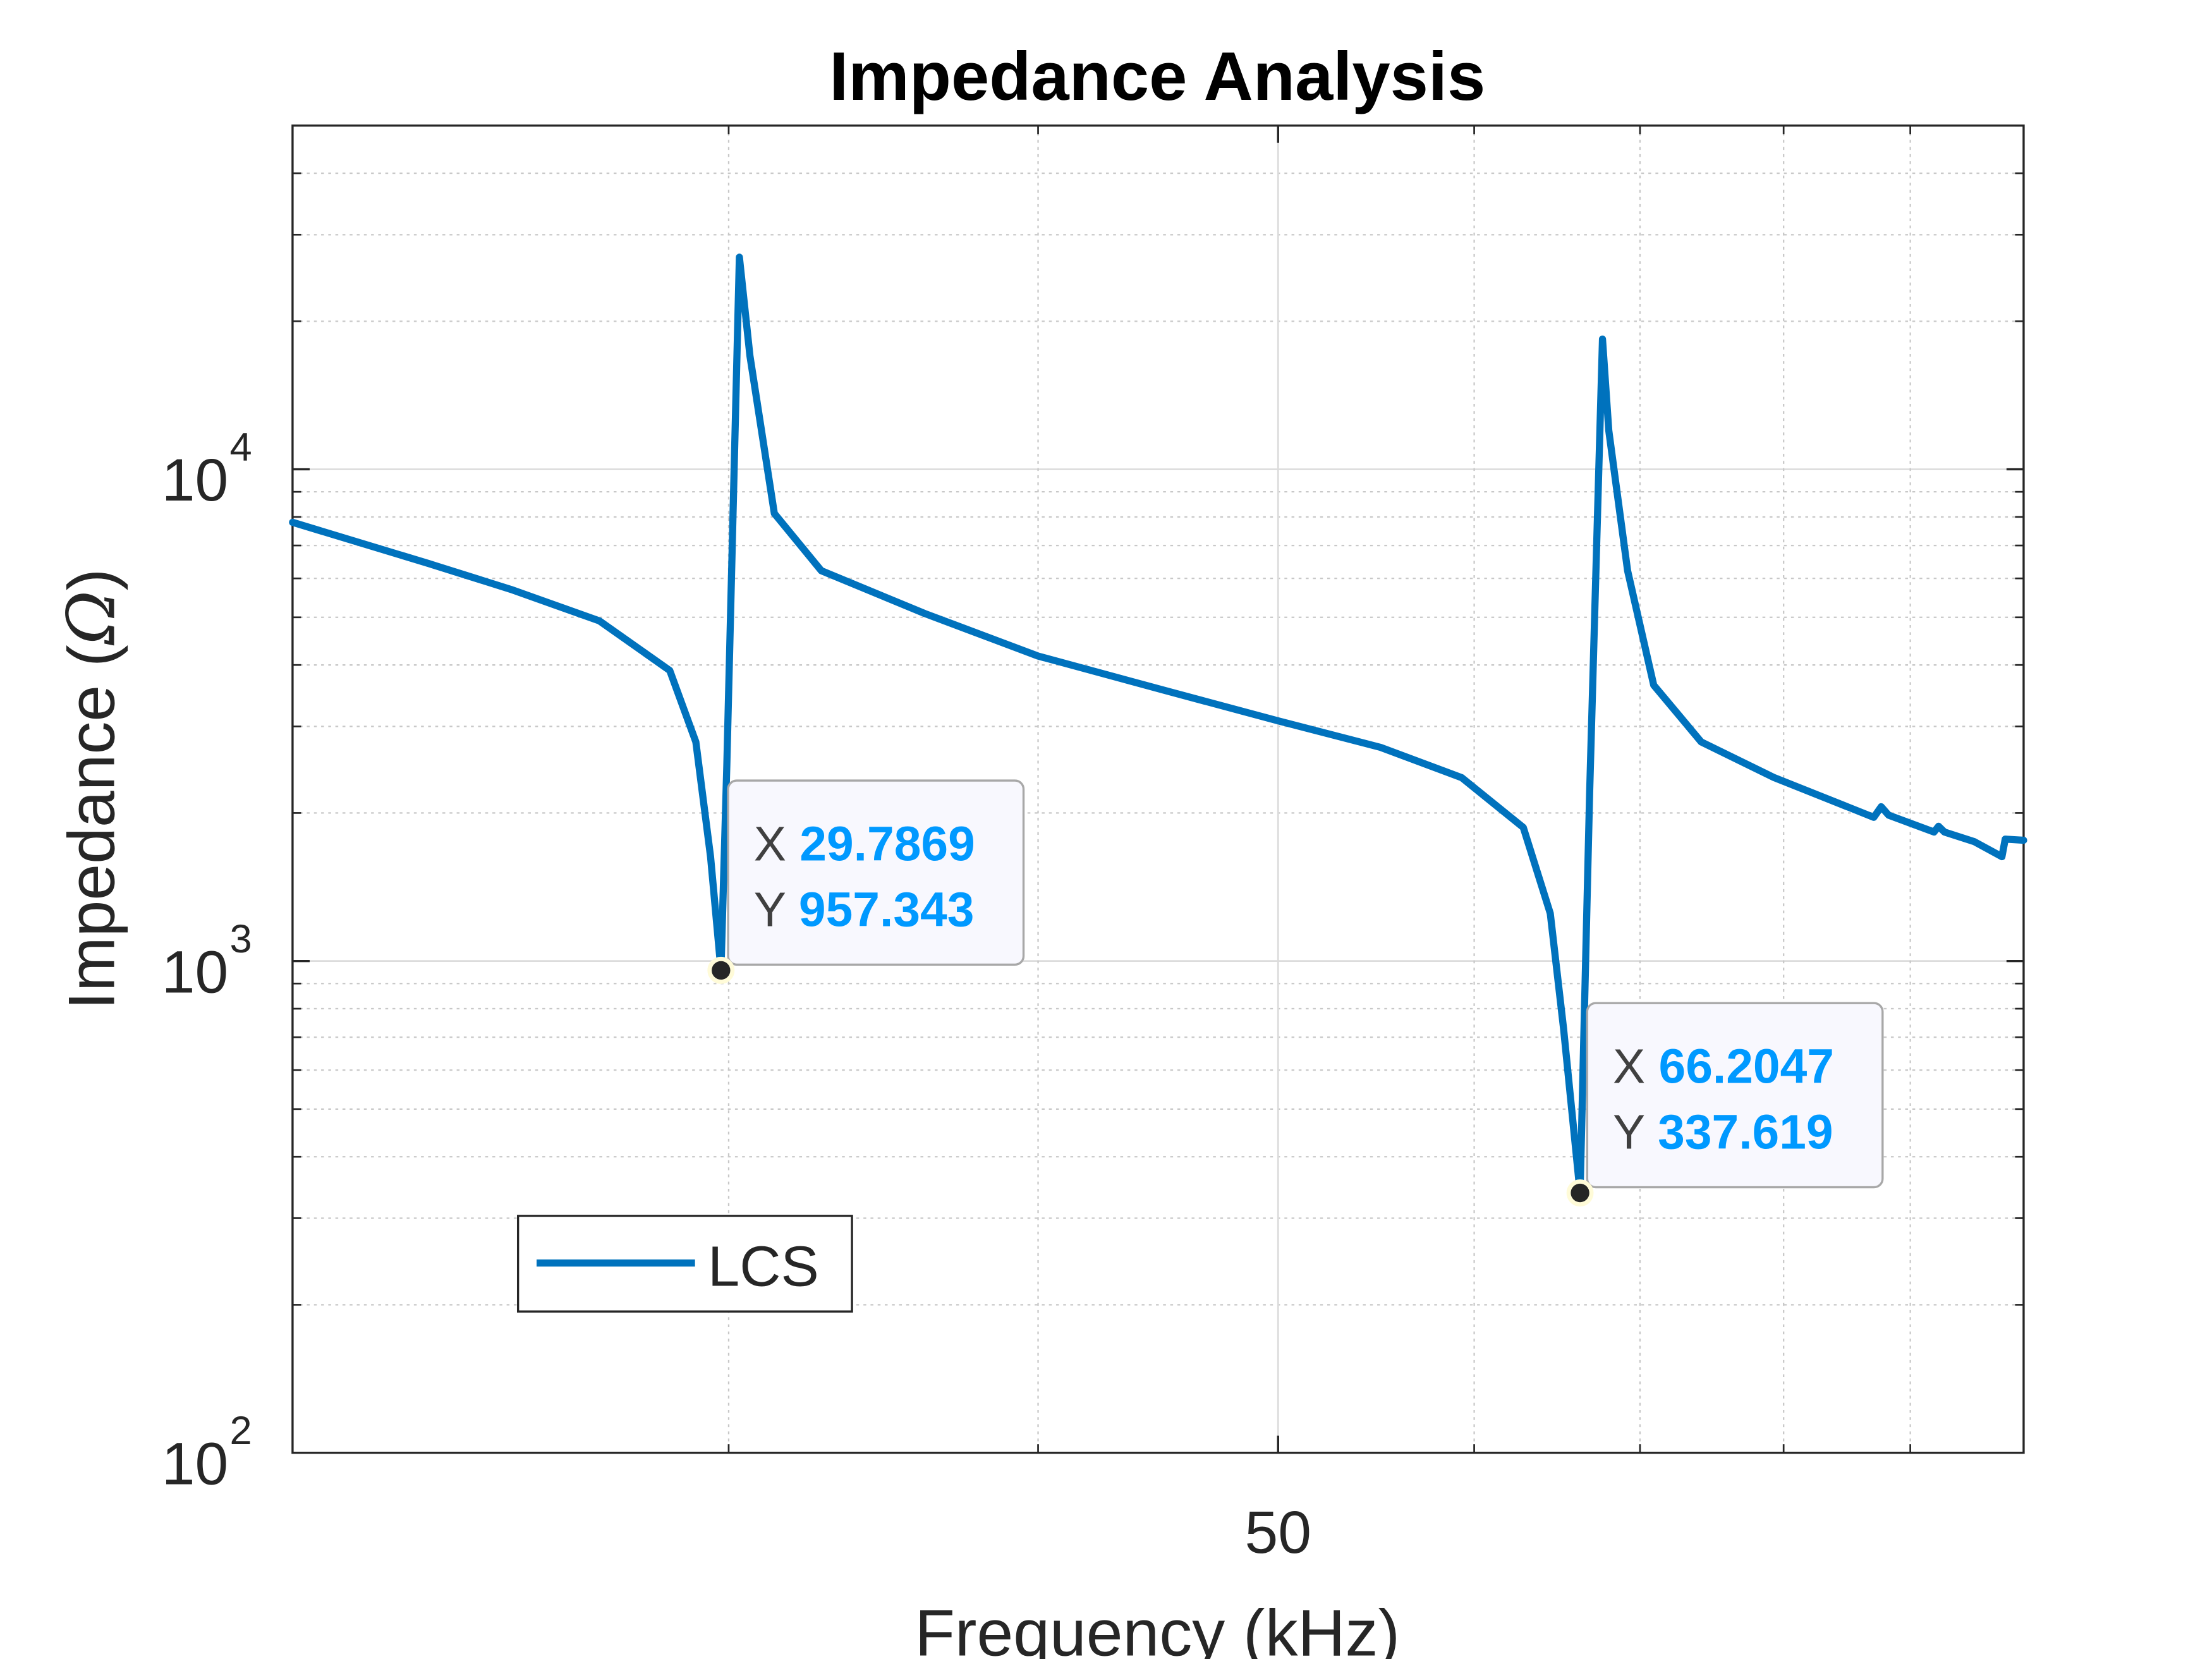  Describe the element at coordinates (1157, 1628) in the screenshot. I see `x-axis-label: Frequency (kHz)` at that location.